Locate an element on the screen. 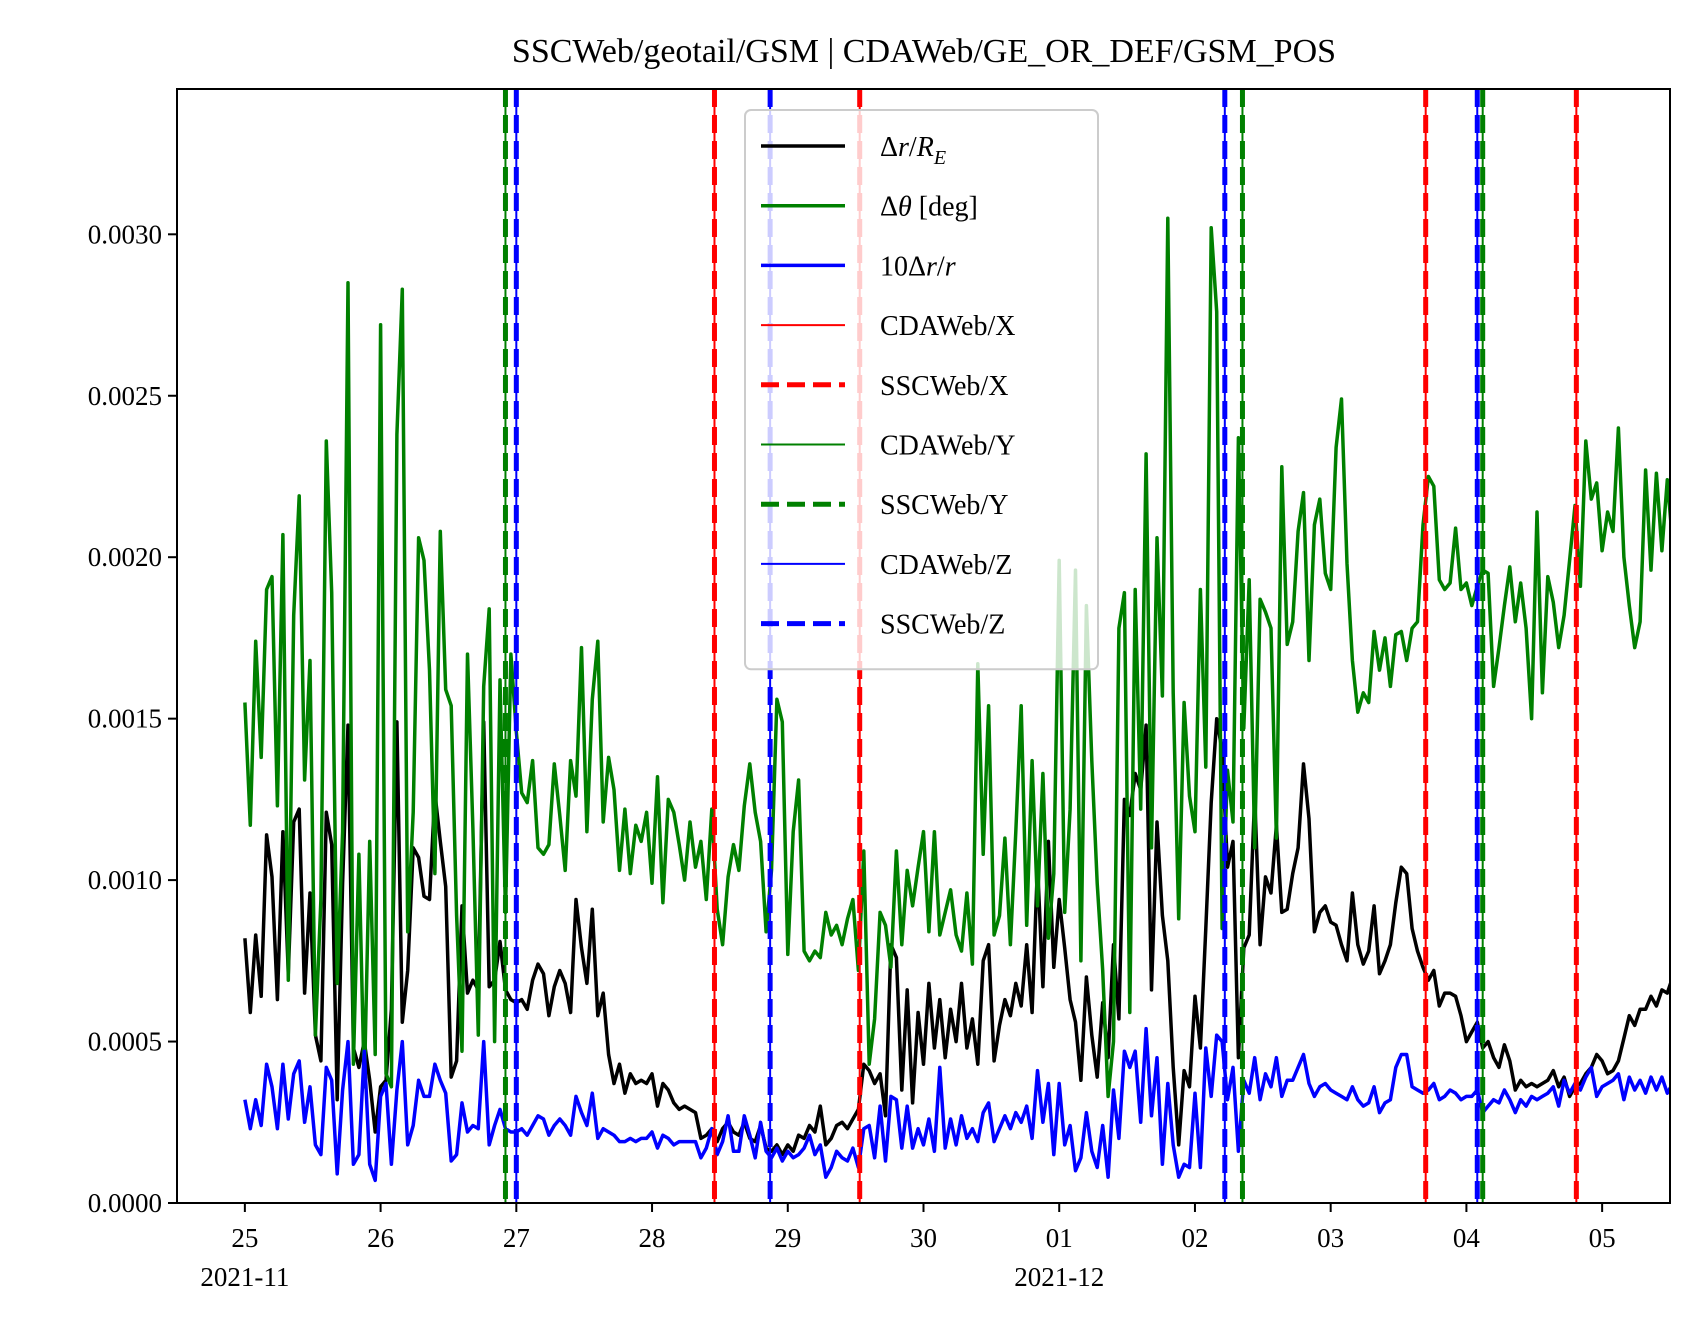  x-tick-sublabel: 2021-12 is located at coordinates (1059, 1277).